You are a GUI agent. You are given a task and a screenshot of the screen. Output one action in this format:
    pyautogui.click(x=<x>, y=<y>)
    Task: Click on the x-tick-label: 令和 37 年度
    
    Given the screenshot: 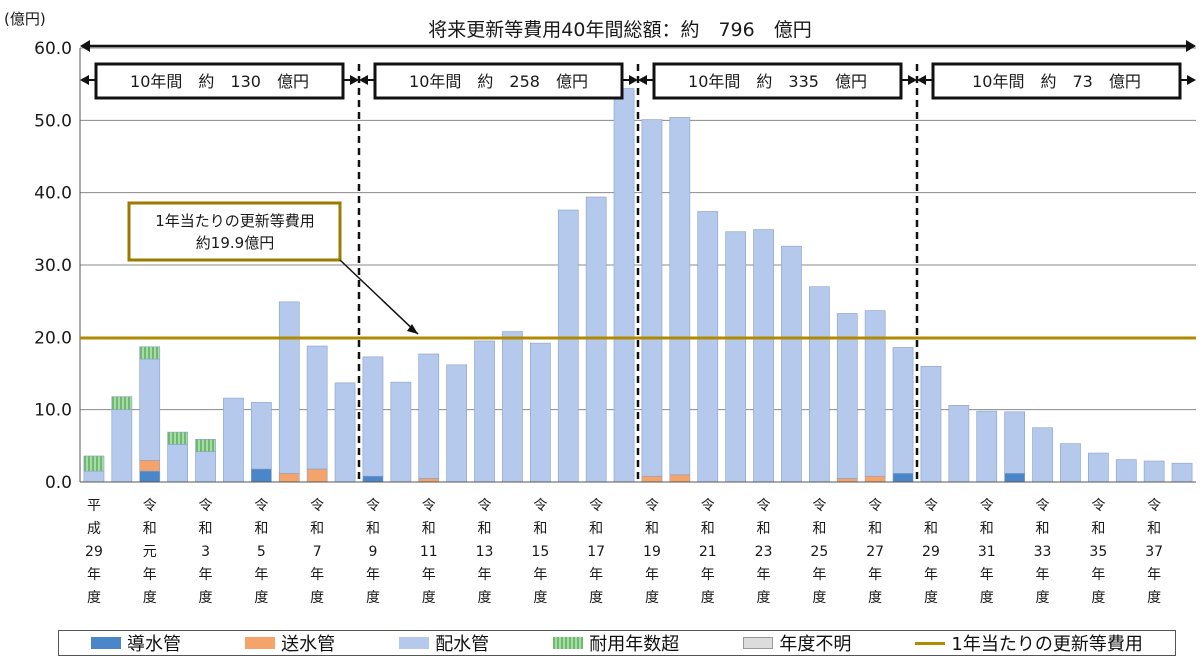 What is the action you would take?
    pyautogui.click(x=1154, y=552)
    